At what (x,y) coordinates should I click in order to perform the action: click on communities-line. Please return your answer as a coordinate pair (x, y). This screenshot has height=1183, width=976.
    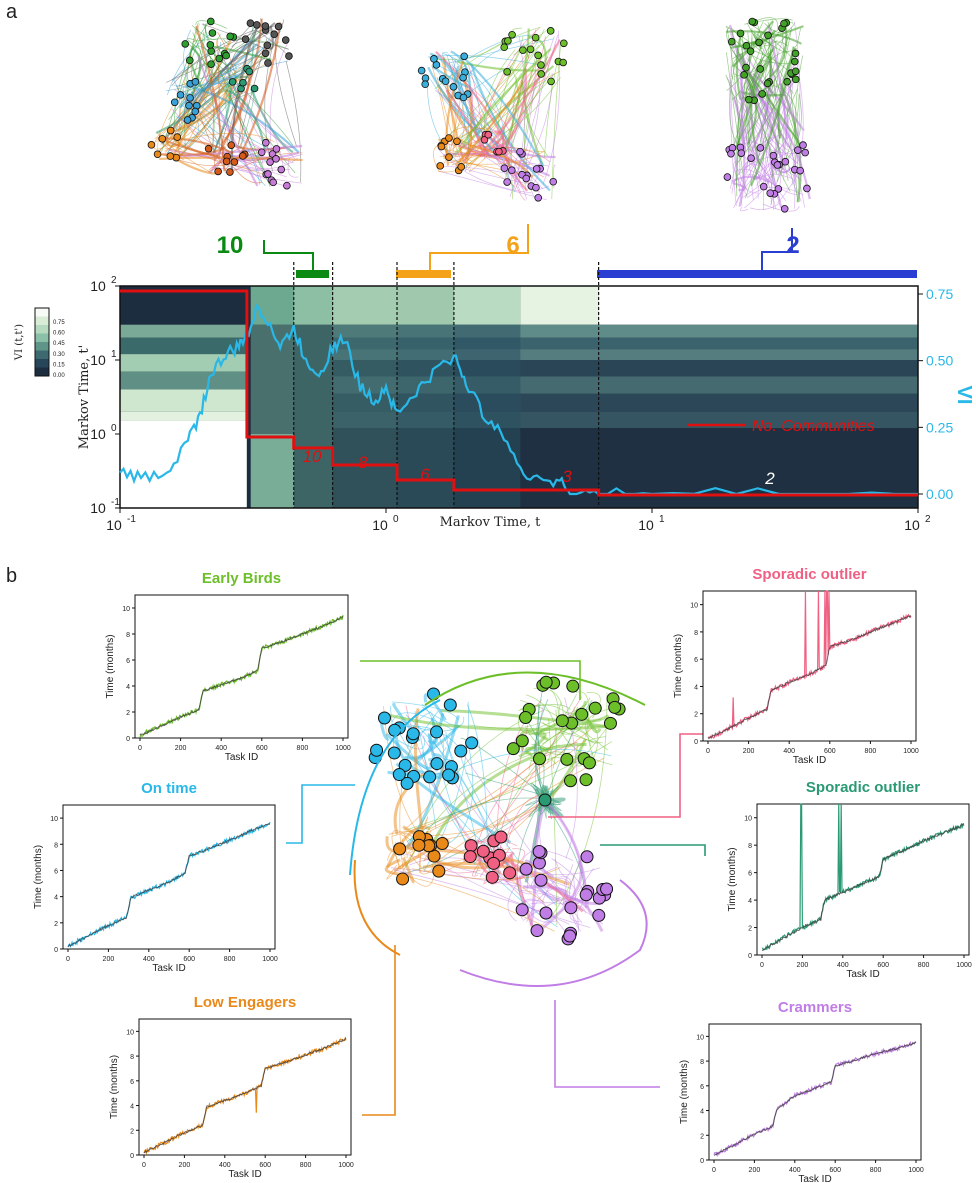
    Looking at the image, I should click on (519, 393).